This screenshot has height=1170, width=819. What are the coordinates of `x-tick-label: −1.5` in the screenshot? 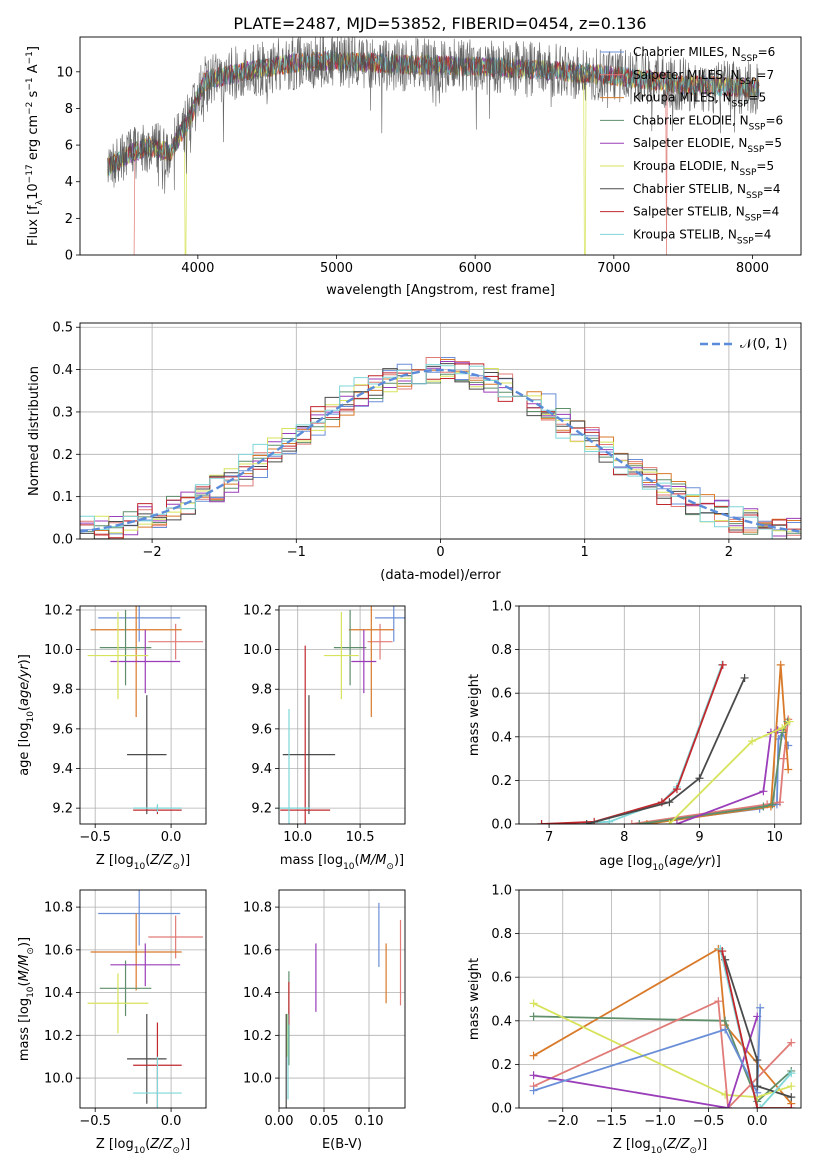 It's located at (612, 1121).